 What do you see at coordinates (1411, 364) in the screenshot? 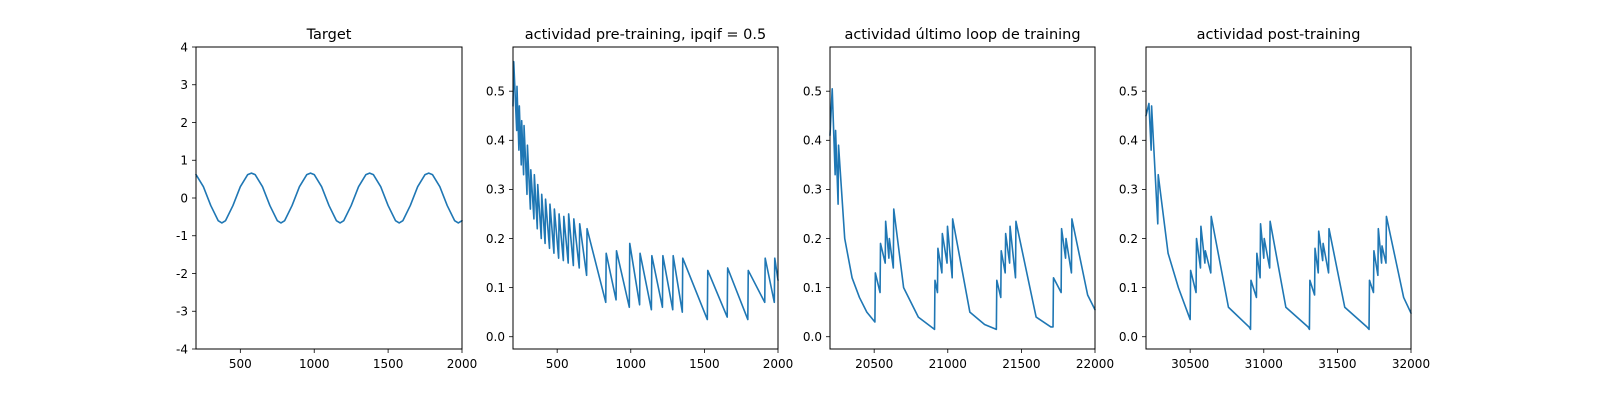
I see `x-tick-label: 32000` at bounding box center [1411, 364].